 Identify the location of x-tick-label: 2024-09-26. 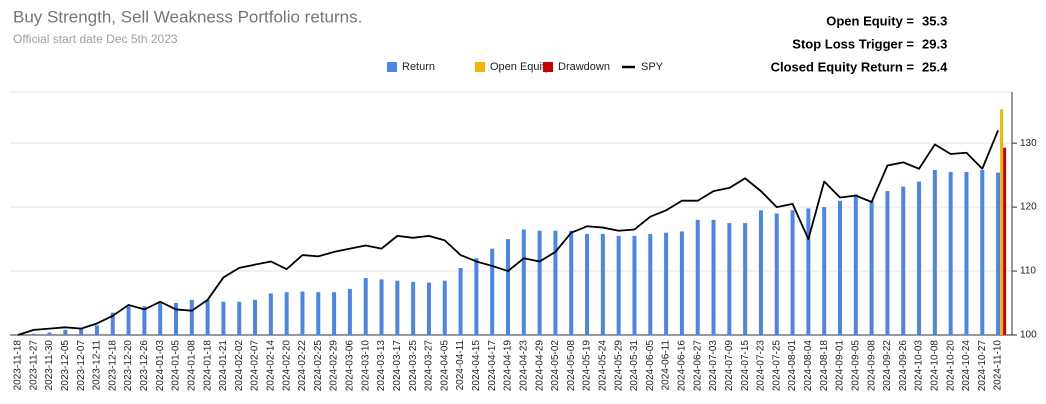
(903, 366).